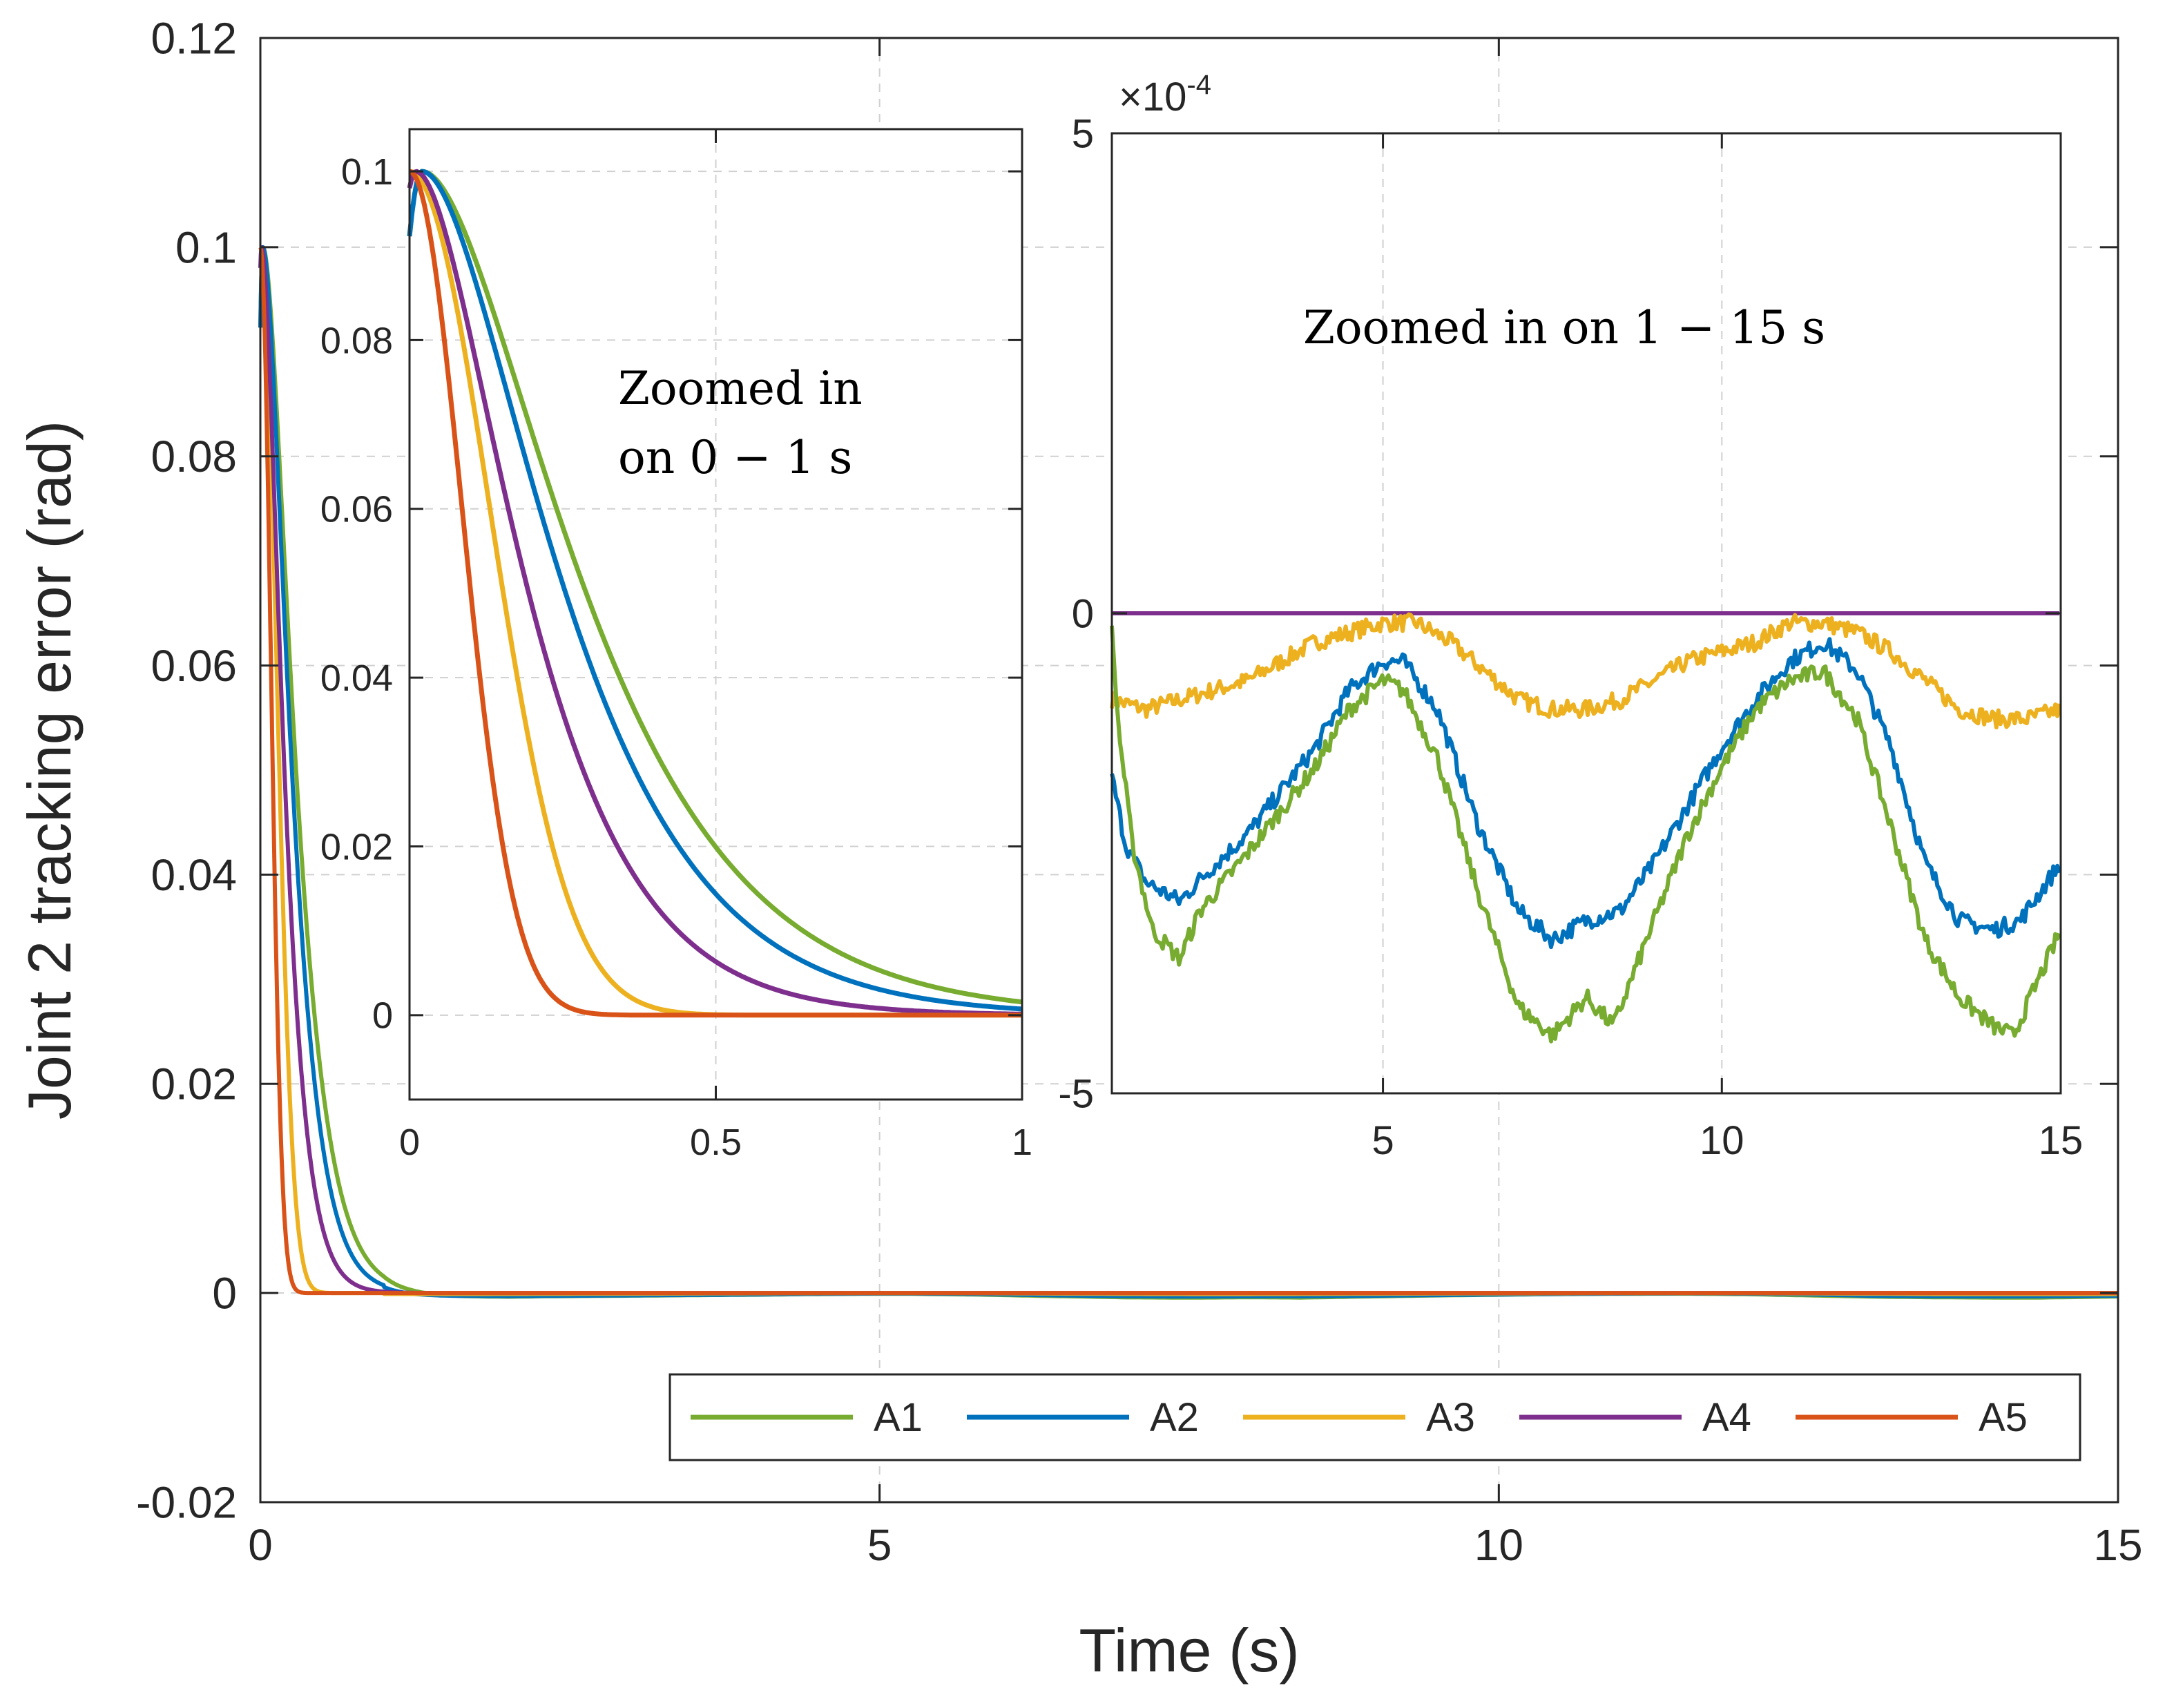 The height and width of the screenshot is (1708, 2165). Describe the element at coordinates (1189, 1651) in the screenshot. I see `main-xlabel: Time (s)` at that location.